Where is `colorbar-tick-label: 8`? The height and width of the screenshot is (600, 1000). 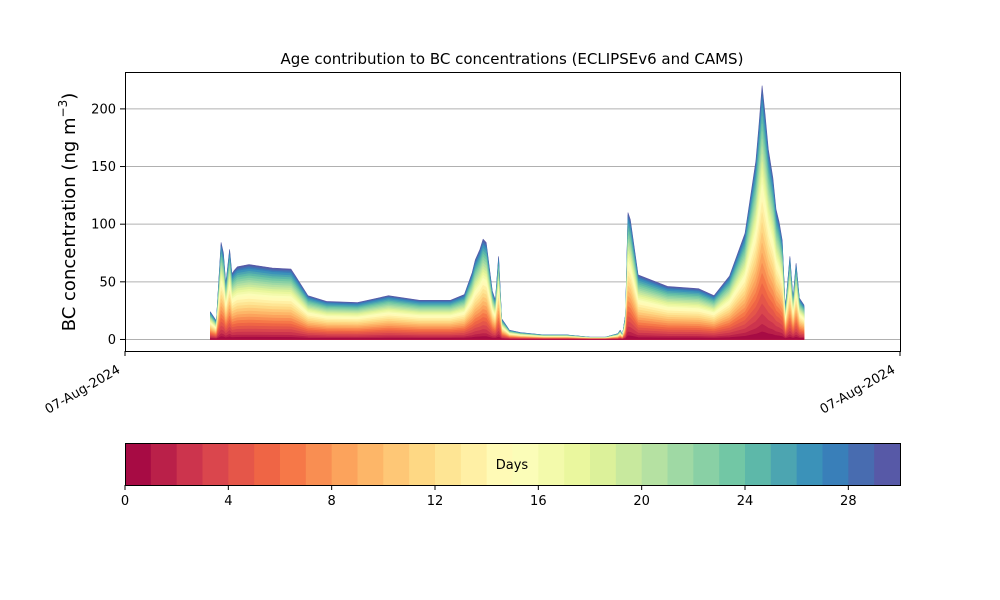
colorbar-tick-label: 8 is located at coordinates (332, 501).